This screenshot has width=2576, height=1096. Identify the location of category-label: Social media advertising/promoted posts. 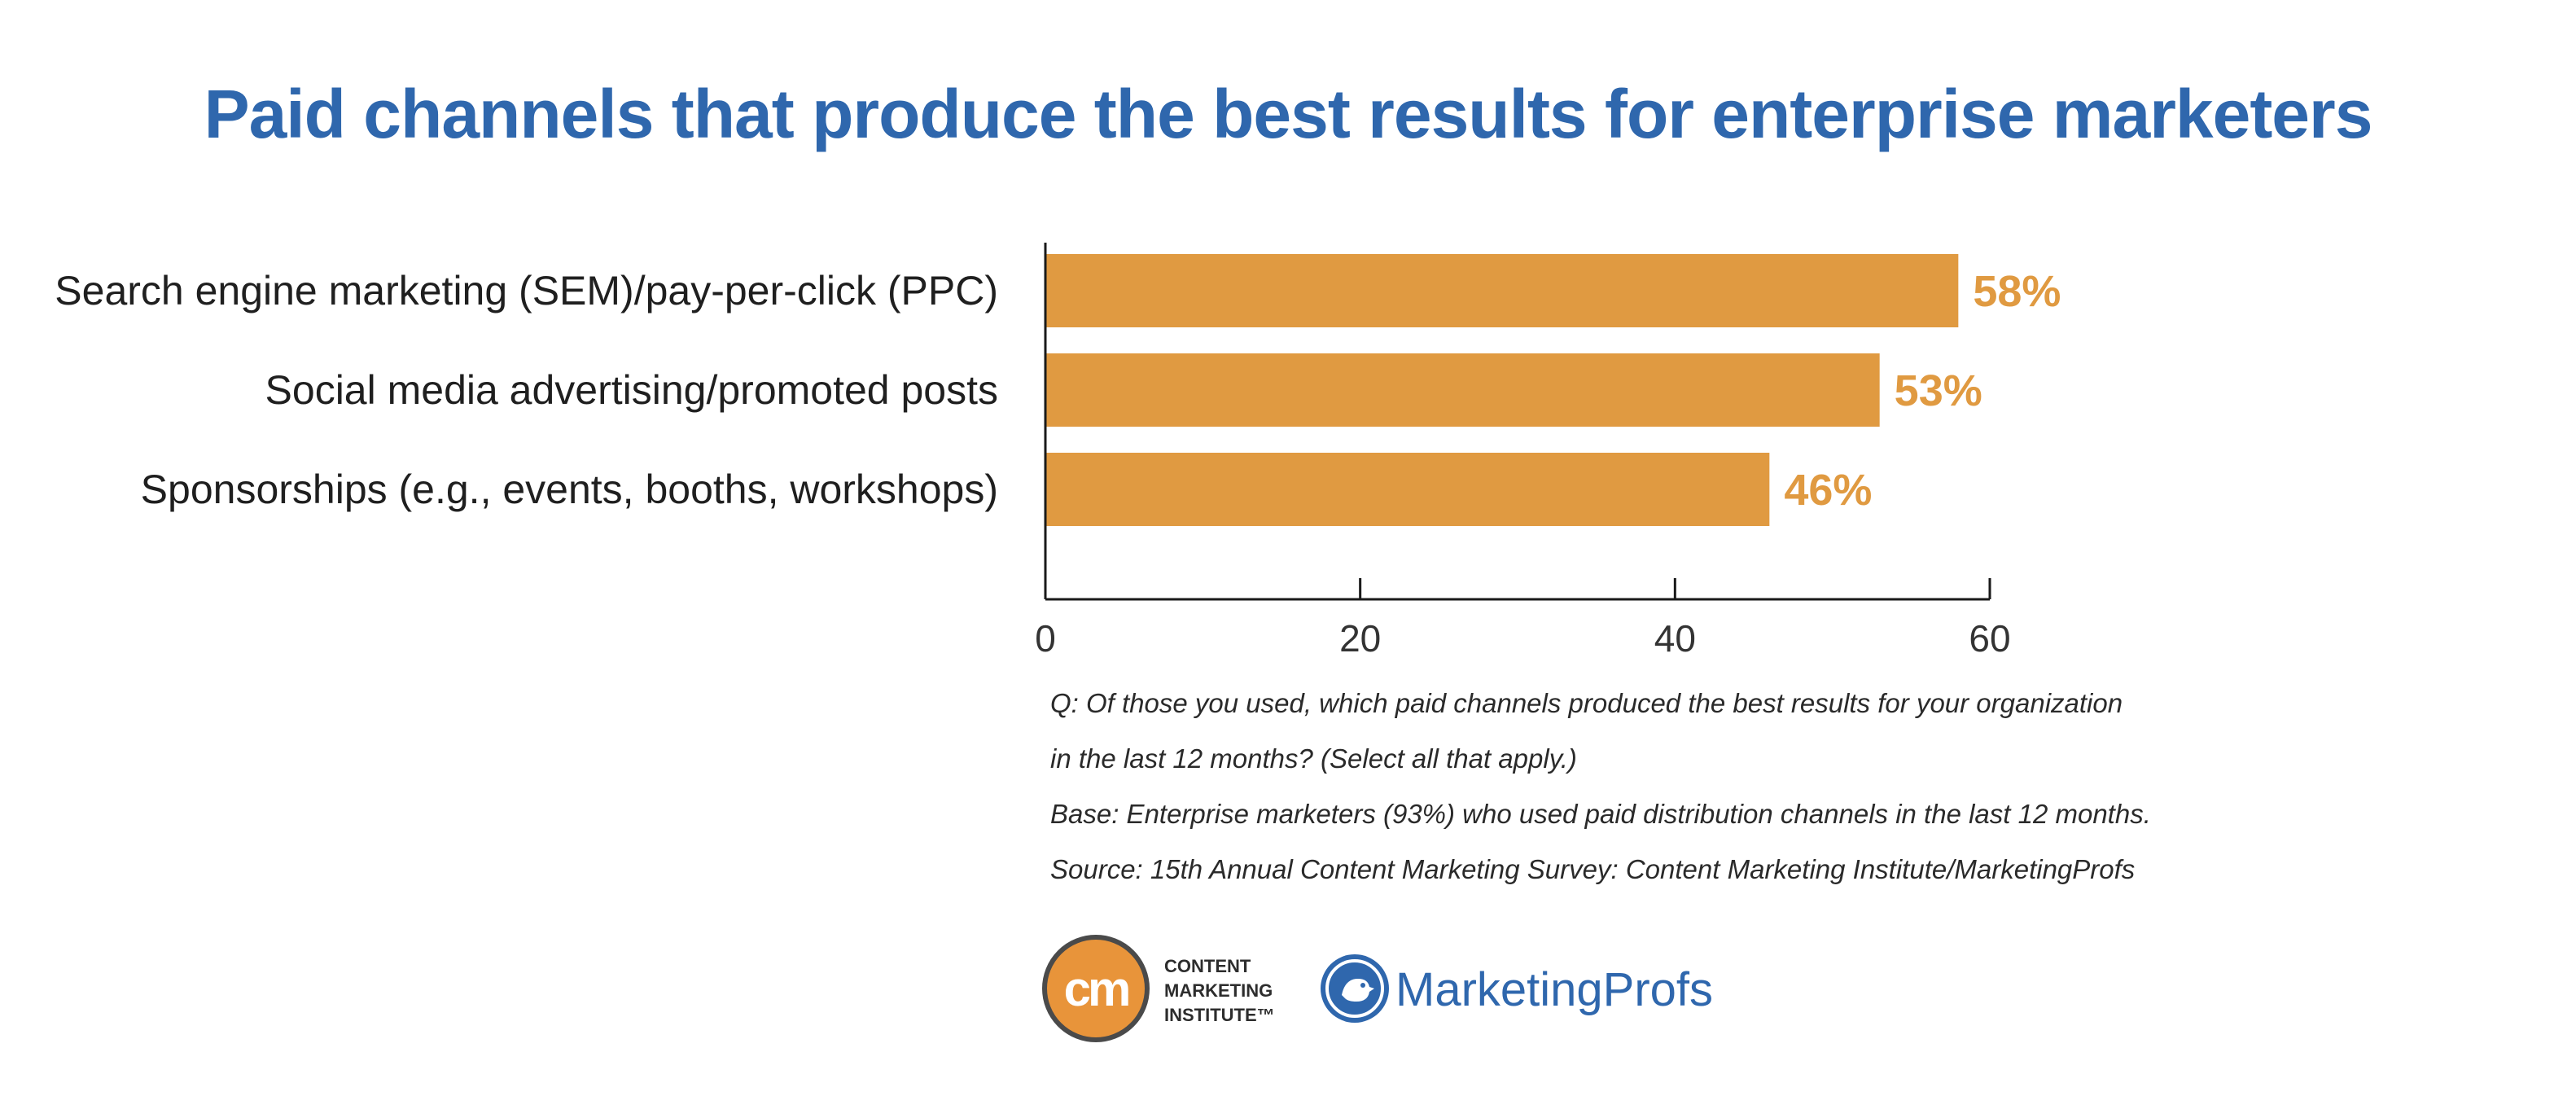
(631, 390).